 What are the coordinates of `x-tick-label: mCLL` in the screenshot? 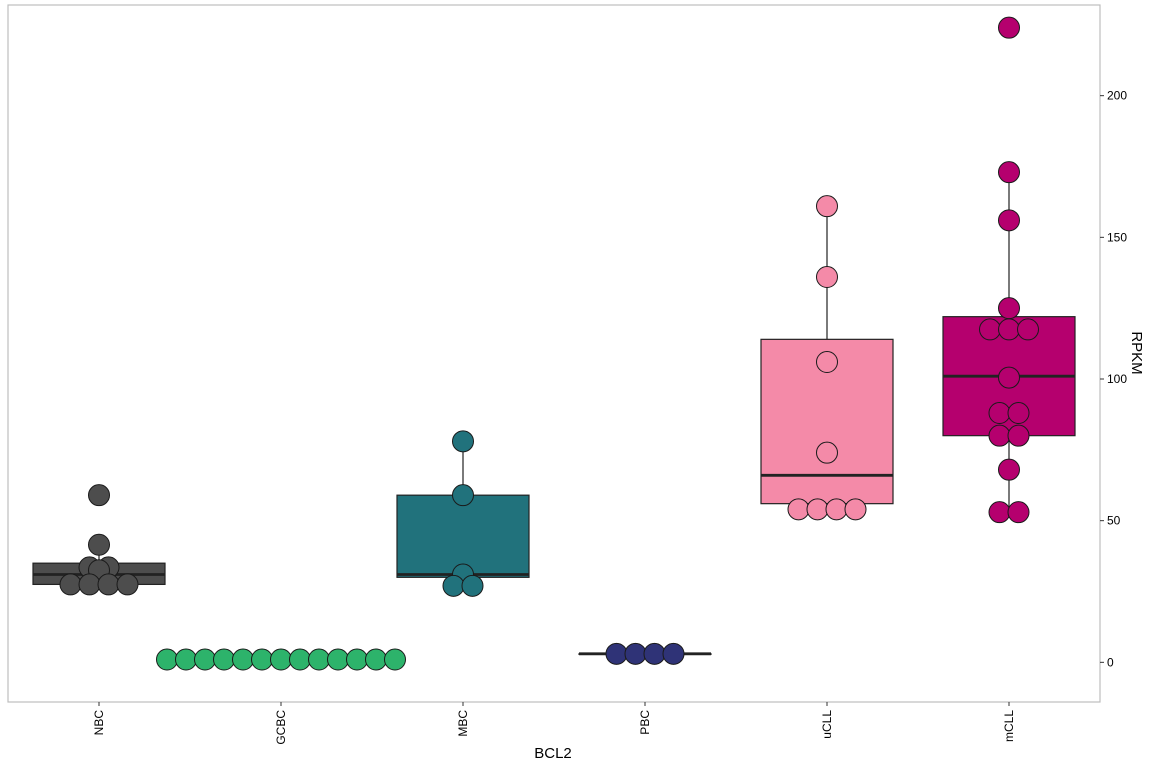 It's located at (1009, 726).